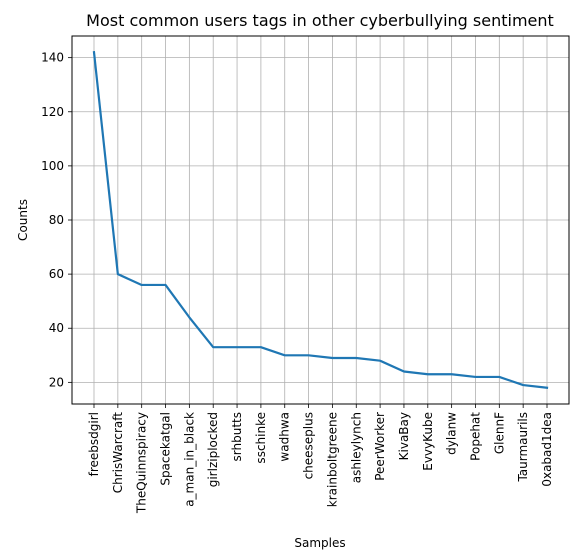  What do you see at coordinates (94, 444) in the screenshot?
I see `x-tick-label: freebsdgirl` at bounding box center [94, 444].